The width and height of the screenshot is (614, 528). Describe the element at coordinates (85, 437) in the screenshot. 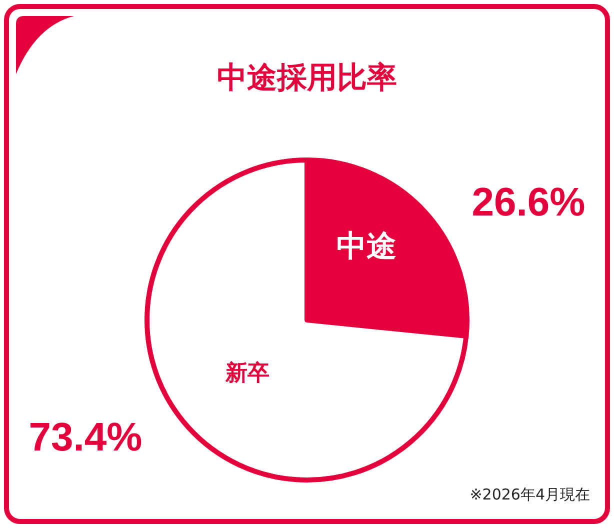

I see `data-label: 73.4%` at that location.